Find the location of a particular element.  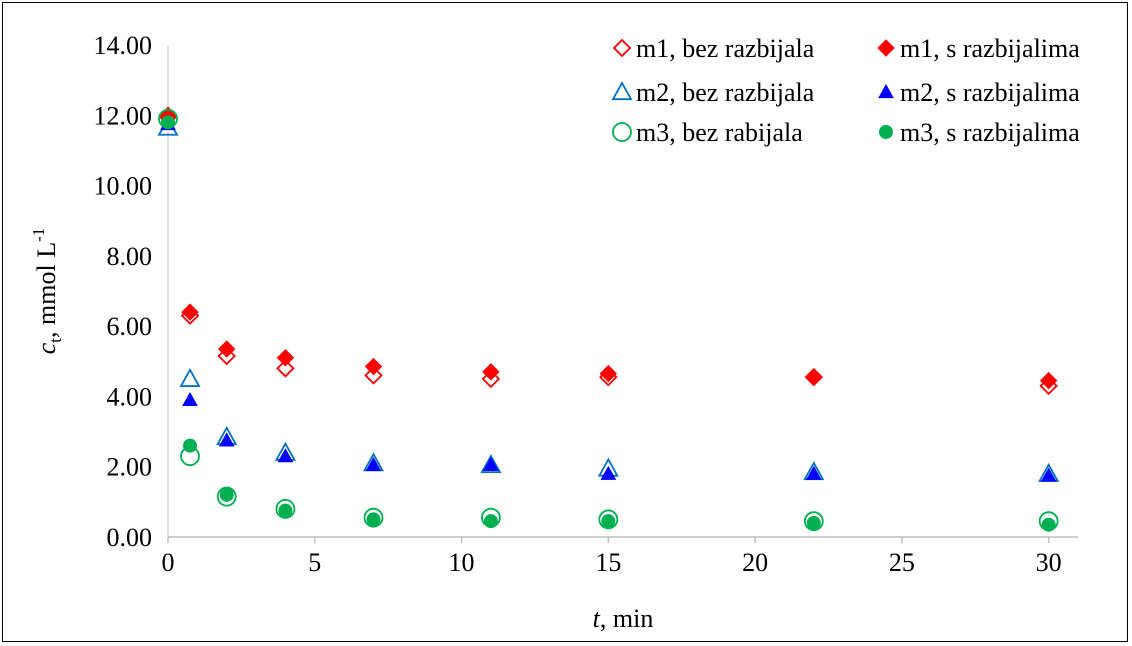

legend-label: m1, s razbijalima is located at coordinates (990, 48).